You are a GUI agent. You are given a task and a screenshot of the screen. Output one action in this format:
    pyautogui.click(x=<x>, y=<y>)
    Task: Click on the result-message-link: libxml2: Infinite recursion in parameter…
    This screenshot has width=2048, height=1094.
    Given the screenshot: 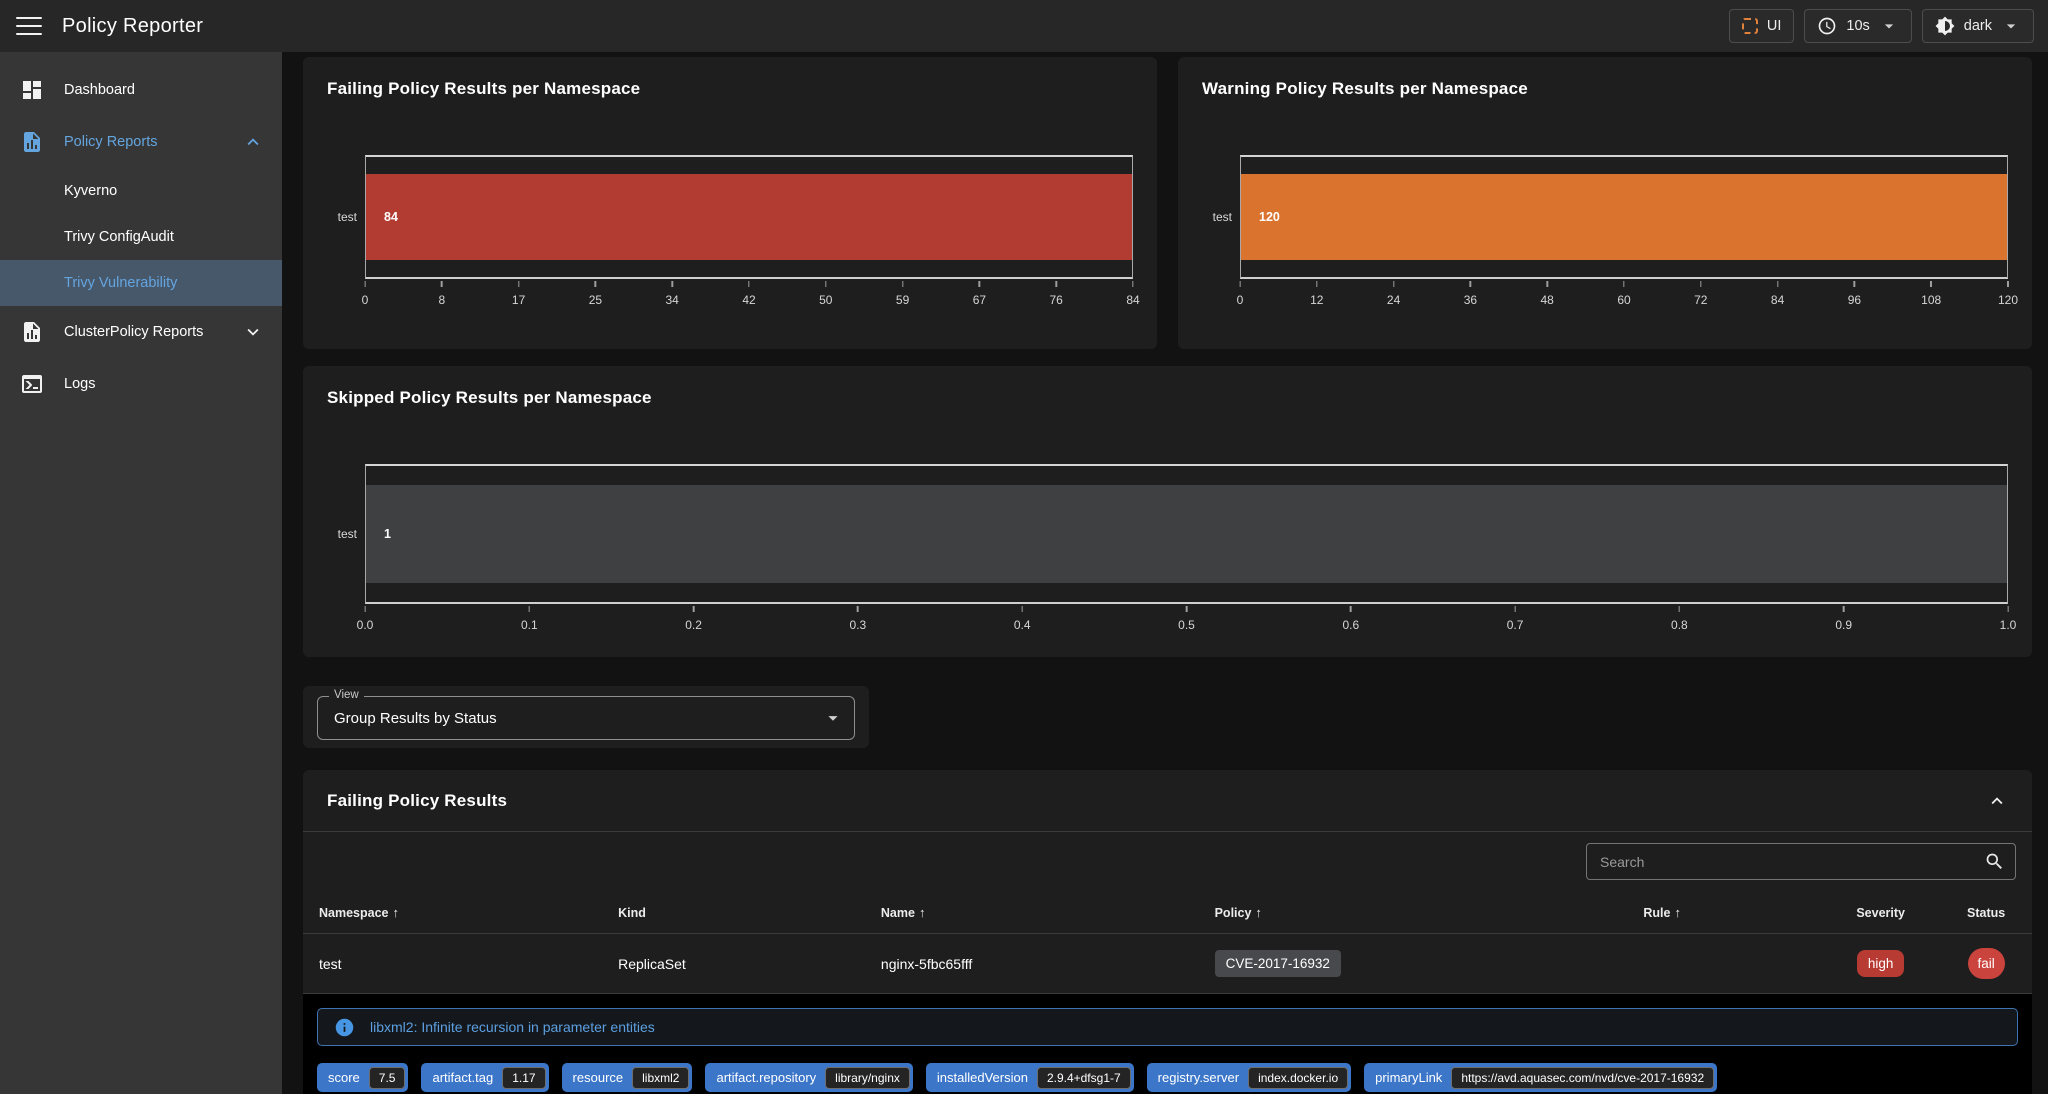 What is the action you would take?
    pyautogui.click(x=512, y=1027)
    